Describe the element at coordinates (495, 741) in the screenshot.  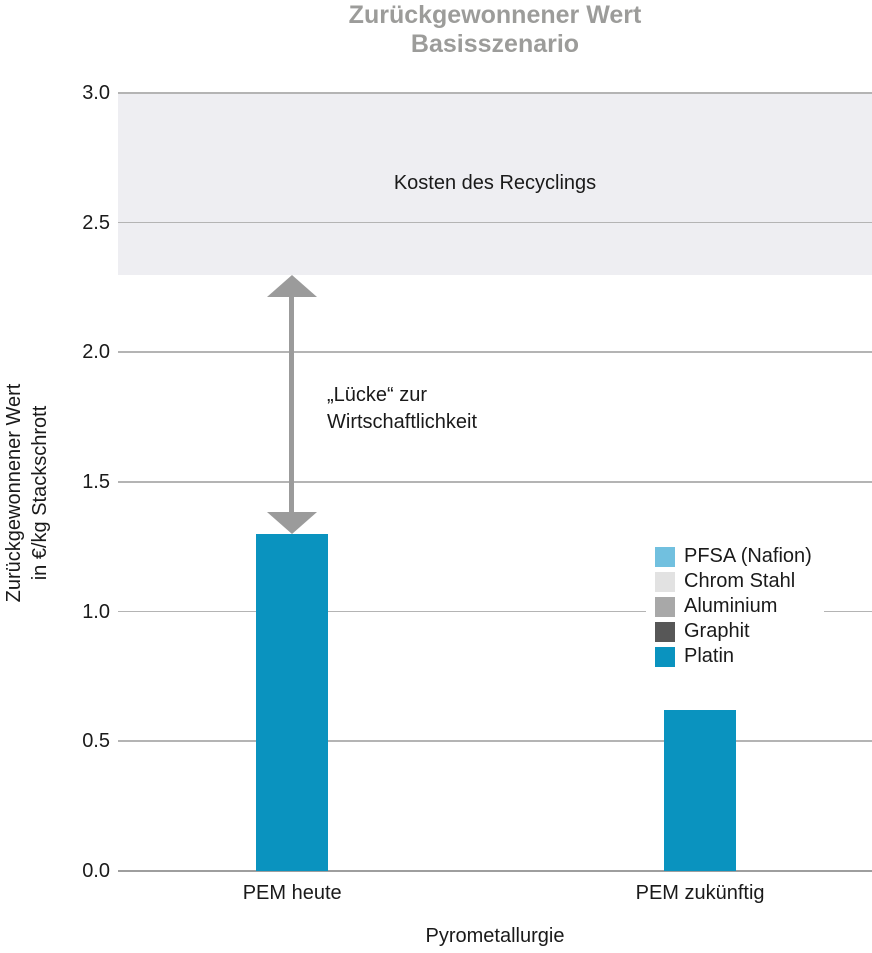
I see `gridline-0.5` at that location.